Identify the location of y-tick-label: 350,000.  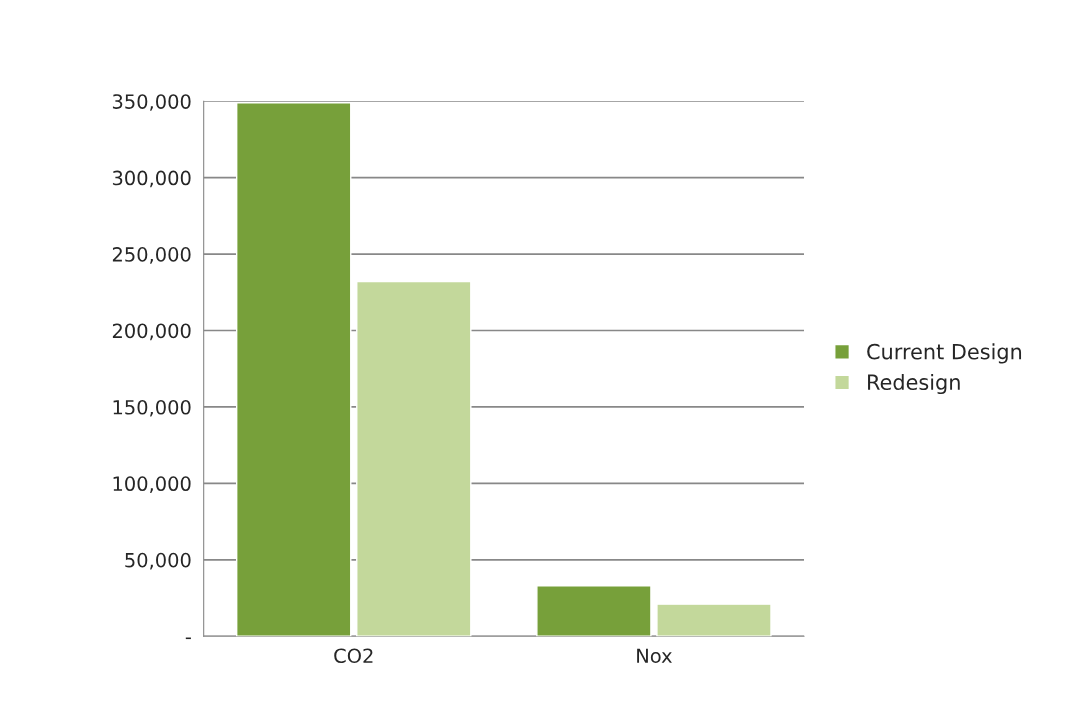
(151, 102).